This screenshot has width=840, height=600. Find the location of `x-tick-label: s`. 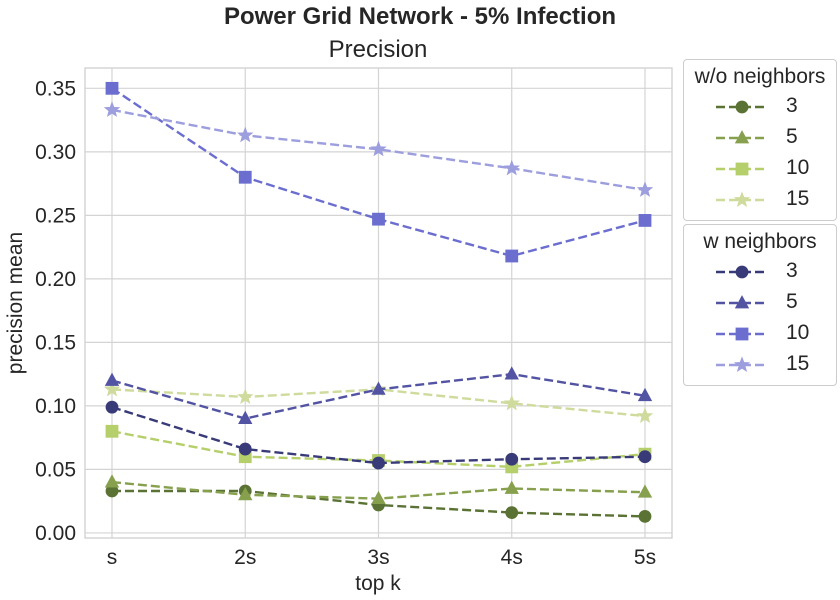

x-tick-label: s is located at coordinates (112, 557).